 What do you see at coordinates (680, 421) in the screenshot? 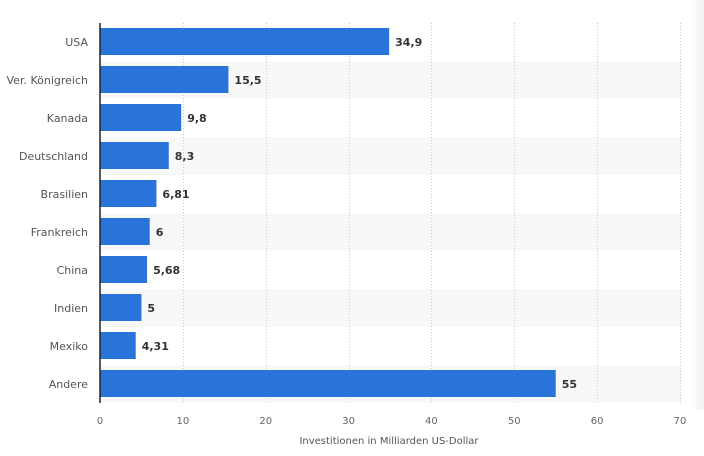
I see `x-tick-label: 70` at bounding box center [680, 421].